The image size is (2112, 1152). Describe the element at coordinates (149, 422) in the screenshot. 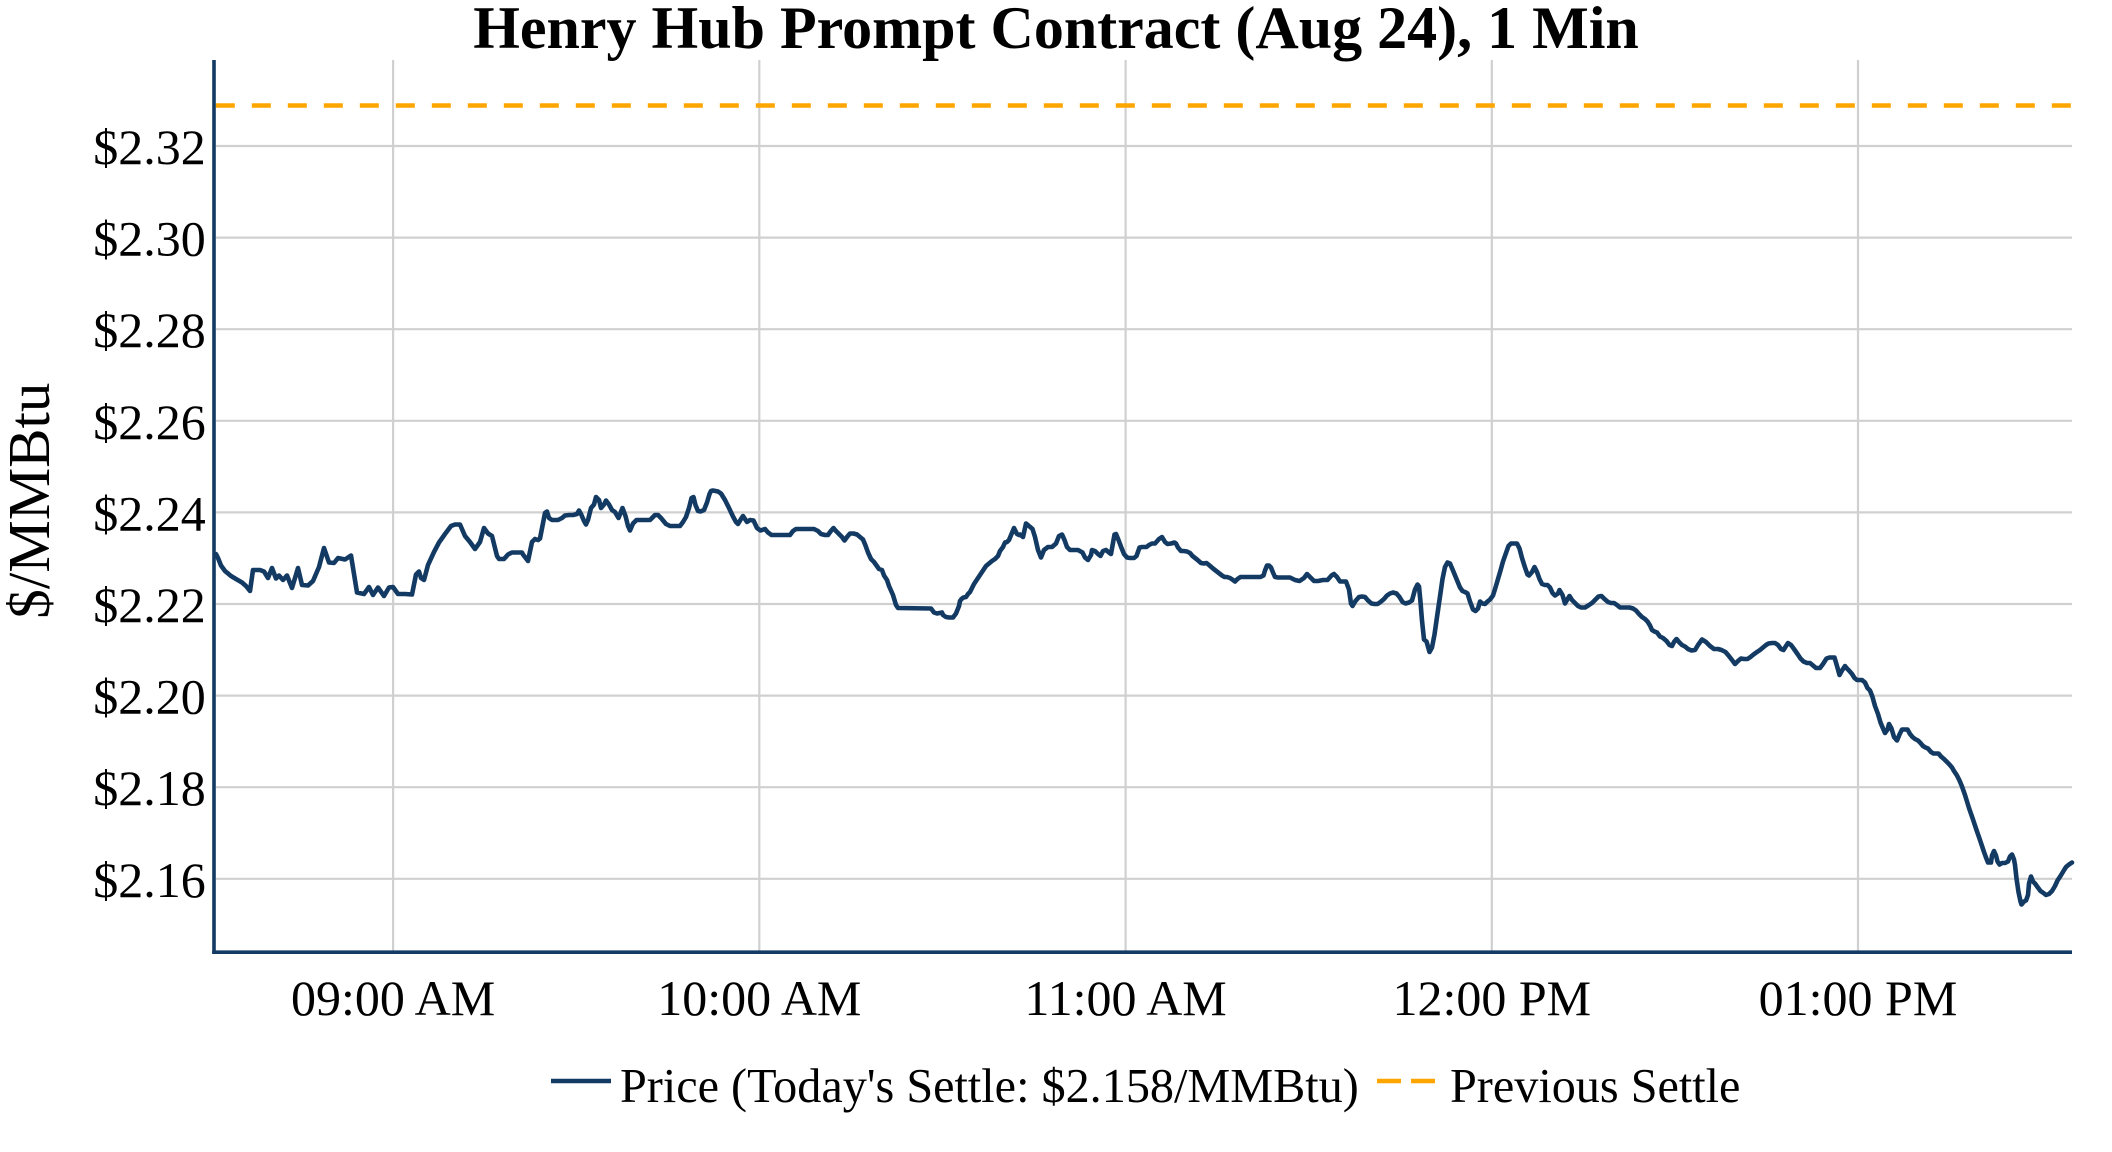

I see `svg-text: $2.26` at that location.